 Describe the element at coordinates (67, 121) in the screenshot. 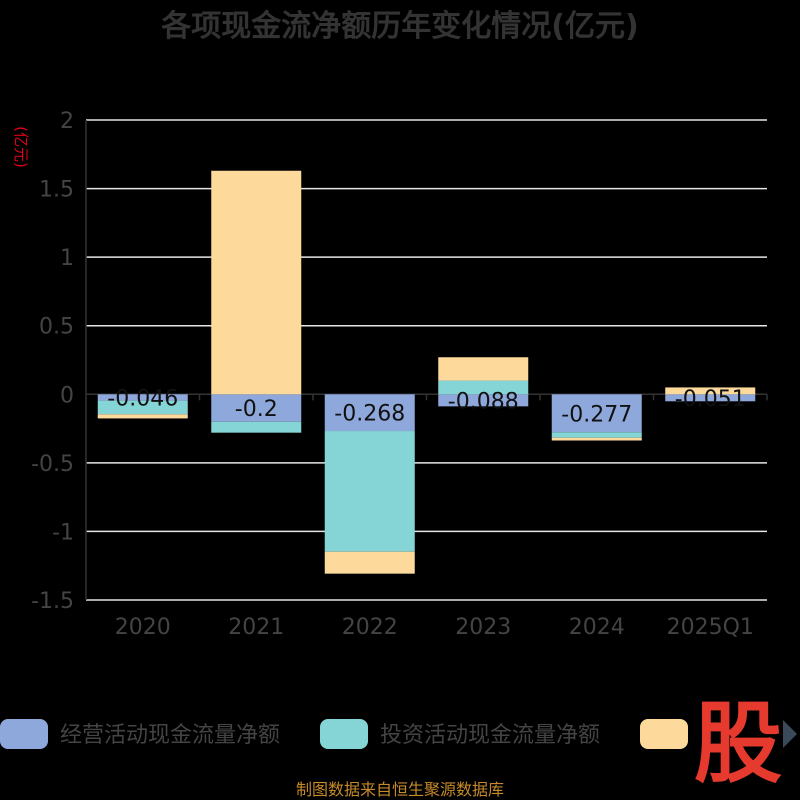

I see `y-tick-label: 2` at that location.